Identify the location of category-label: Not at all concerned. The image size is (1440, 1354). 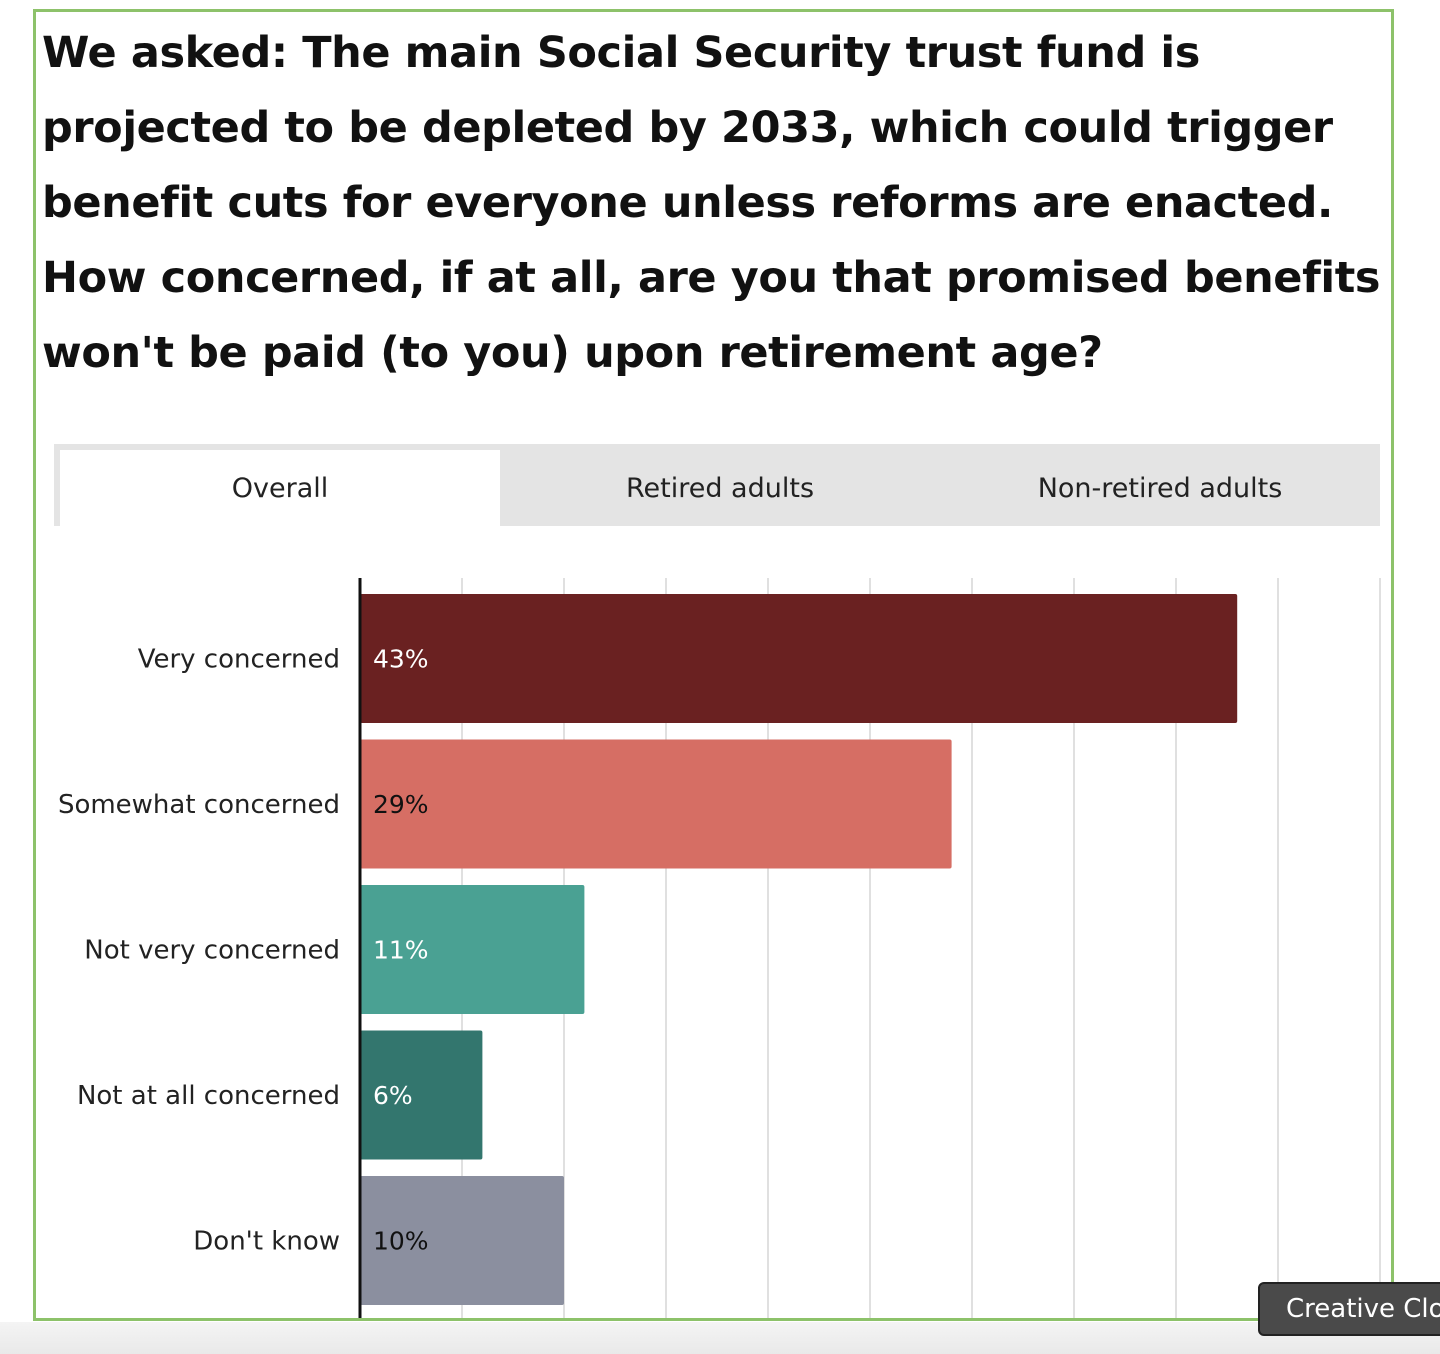
(208, 1096).